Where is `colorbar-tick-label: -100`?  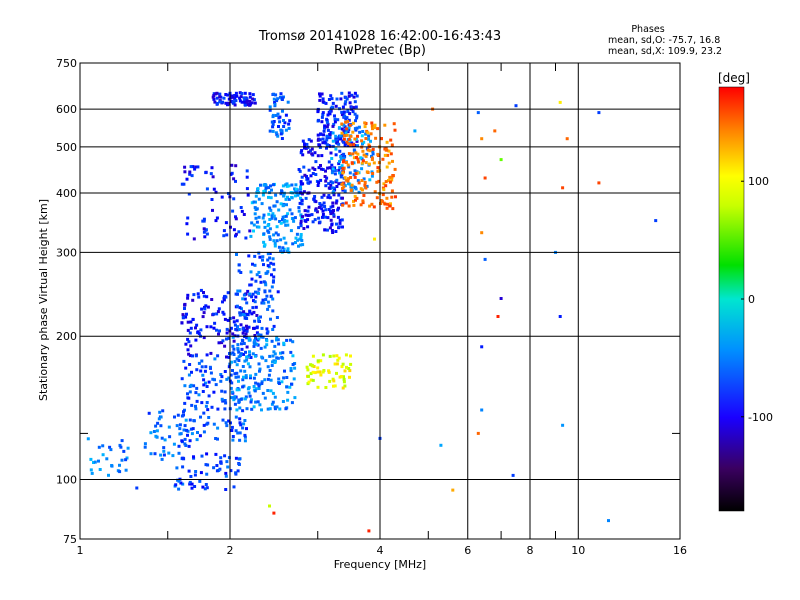
colorbar-tick-label: -100 is located at coordinates (760, 417).